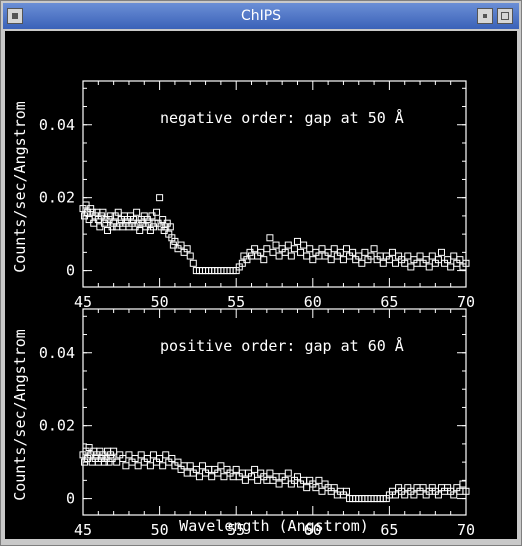 This screenshot has width=522, height=546. I want to click on x-tick-label: 60, so click(313, 530).